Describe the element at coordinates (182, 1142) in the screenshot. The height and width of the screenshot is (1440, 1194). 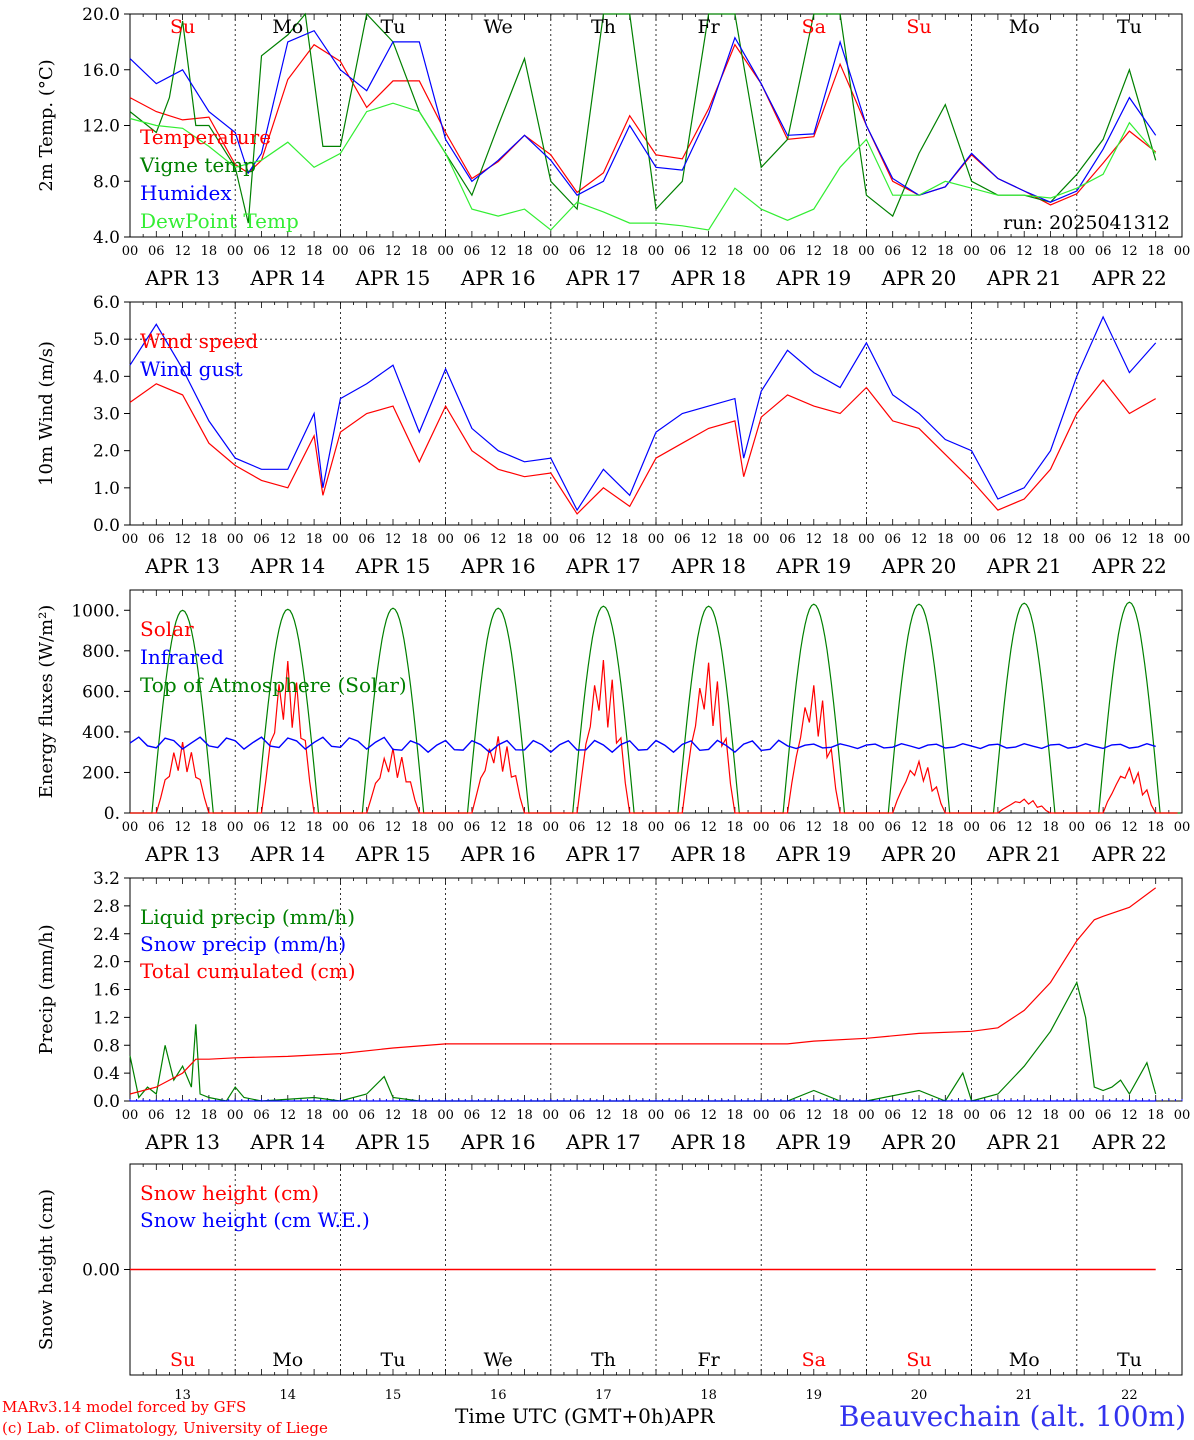
I see `day-label: APR 13` at that location.